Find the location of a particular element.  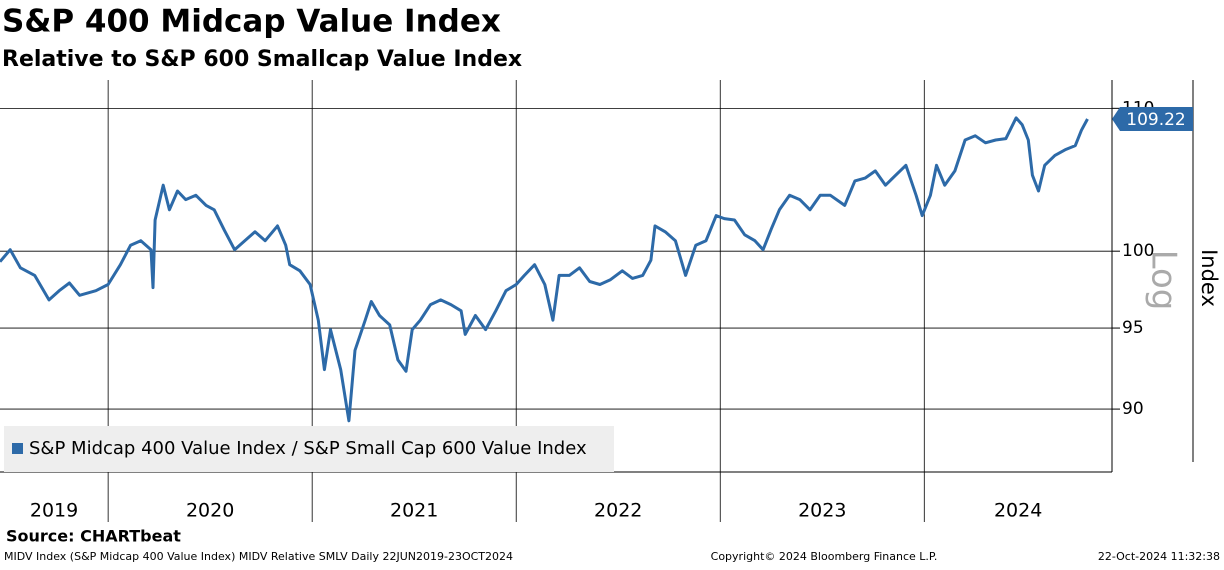

x-tick-label: 2022 is located at coordinates (618, 511).